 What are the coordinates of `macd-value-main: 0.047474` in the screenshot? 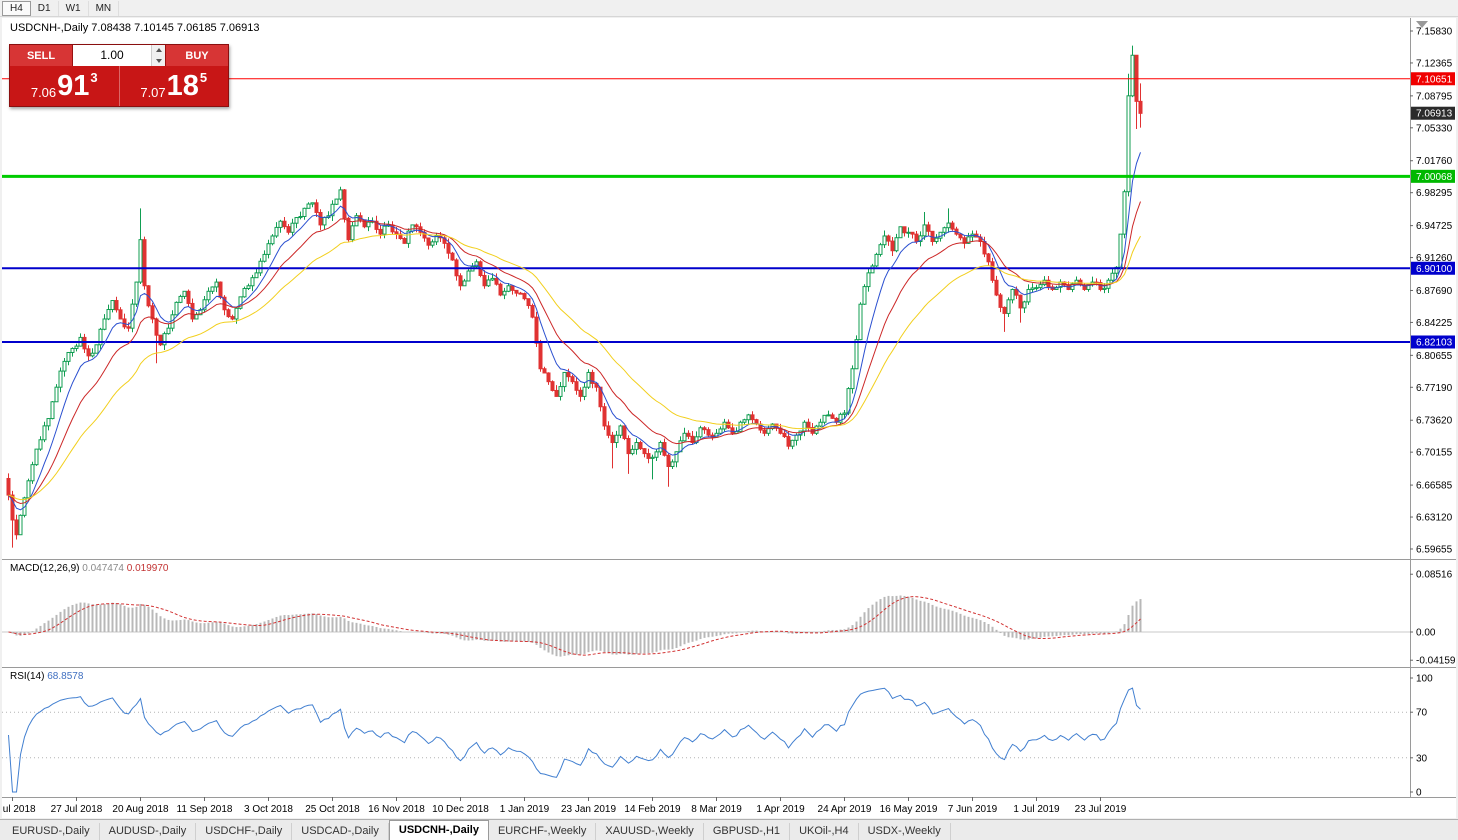 It's located at (103, 568).